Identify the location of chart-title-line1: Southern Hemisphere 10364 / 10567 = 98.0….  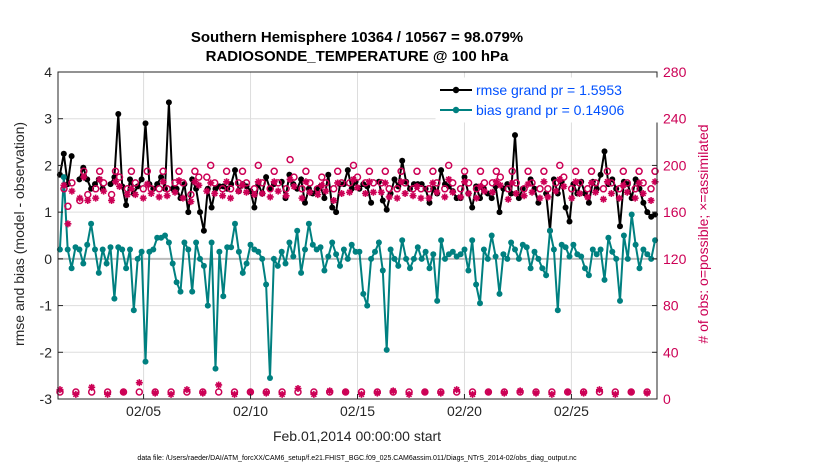
(357, 37).